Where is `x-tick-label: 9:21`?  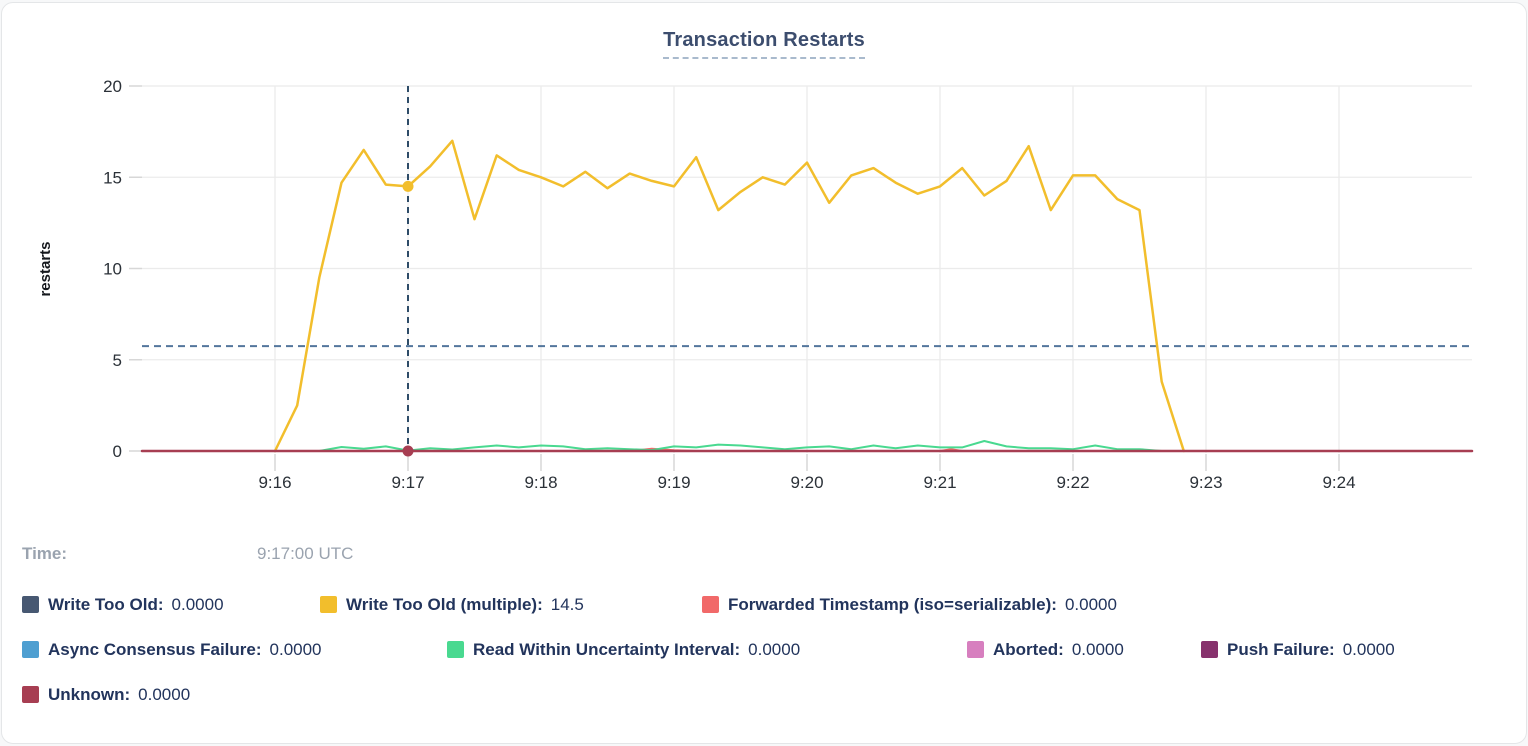 x-tick-label: 9:21 is located at coordinates (939, 482).